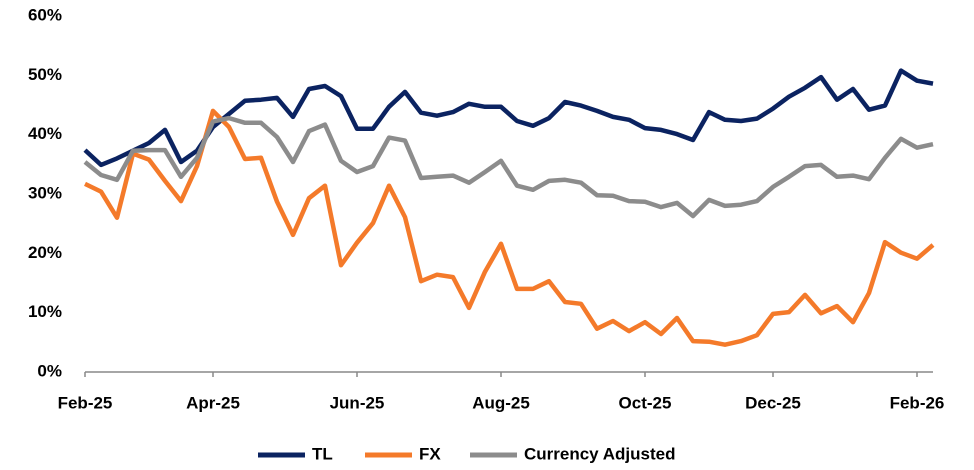  I want to click on y-tick-label: 20%, so click(45, 252).